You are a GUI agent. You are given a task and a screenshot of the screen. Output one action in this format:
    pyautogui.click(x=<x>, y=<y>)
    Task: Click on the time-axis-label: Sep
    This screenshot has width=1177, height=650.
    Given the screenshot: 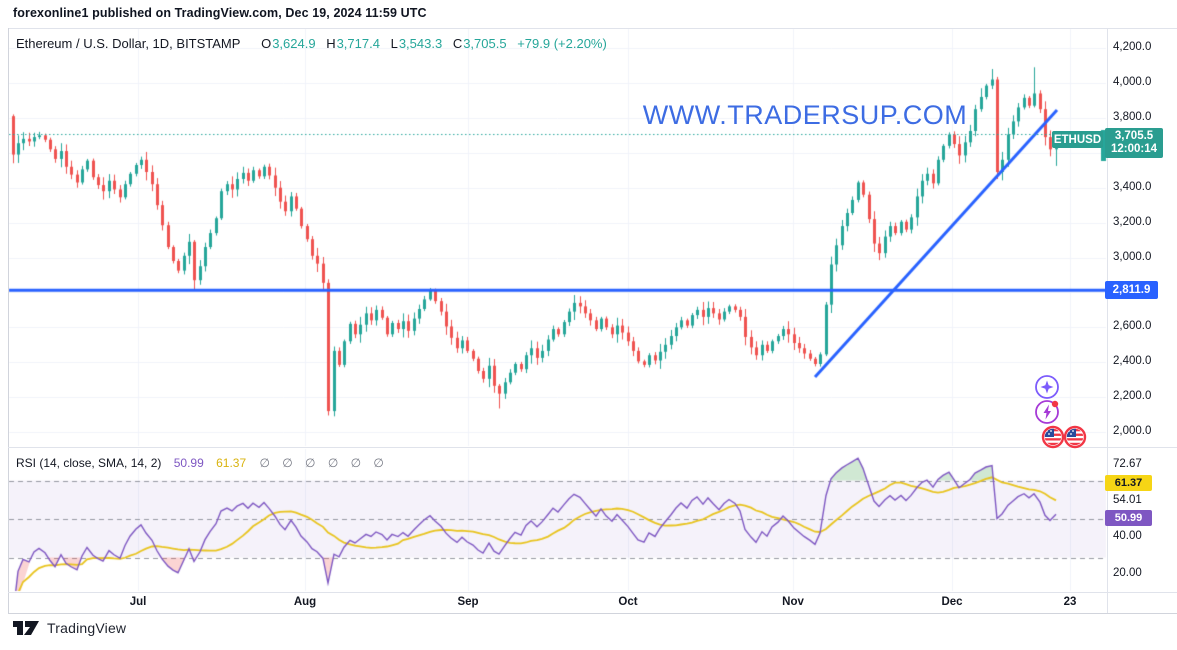 What is the action you would take?
    pyautogui.click(x=468, y=602)
    